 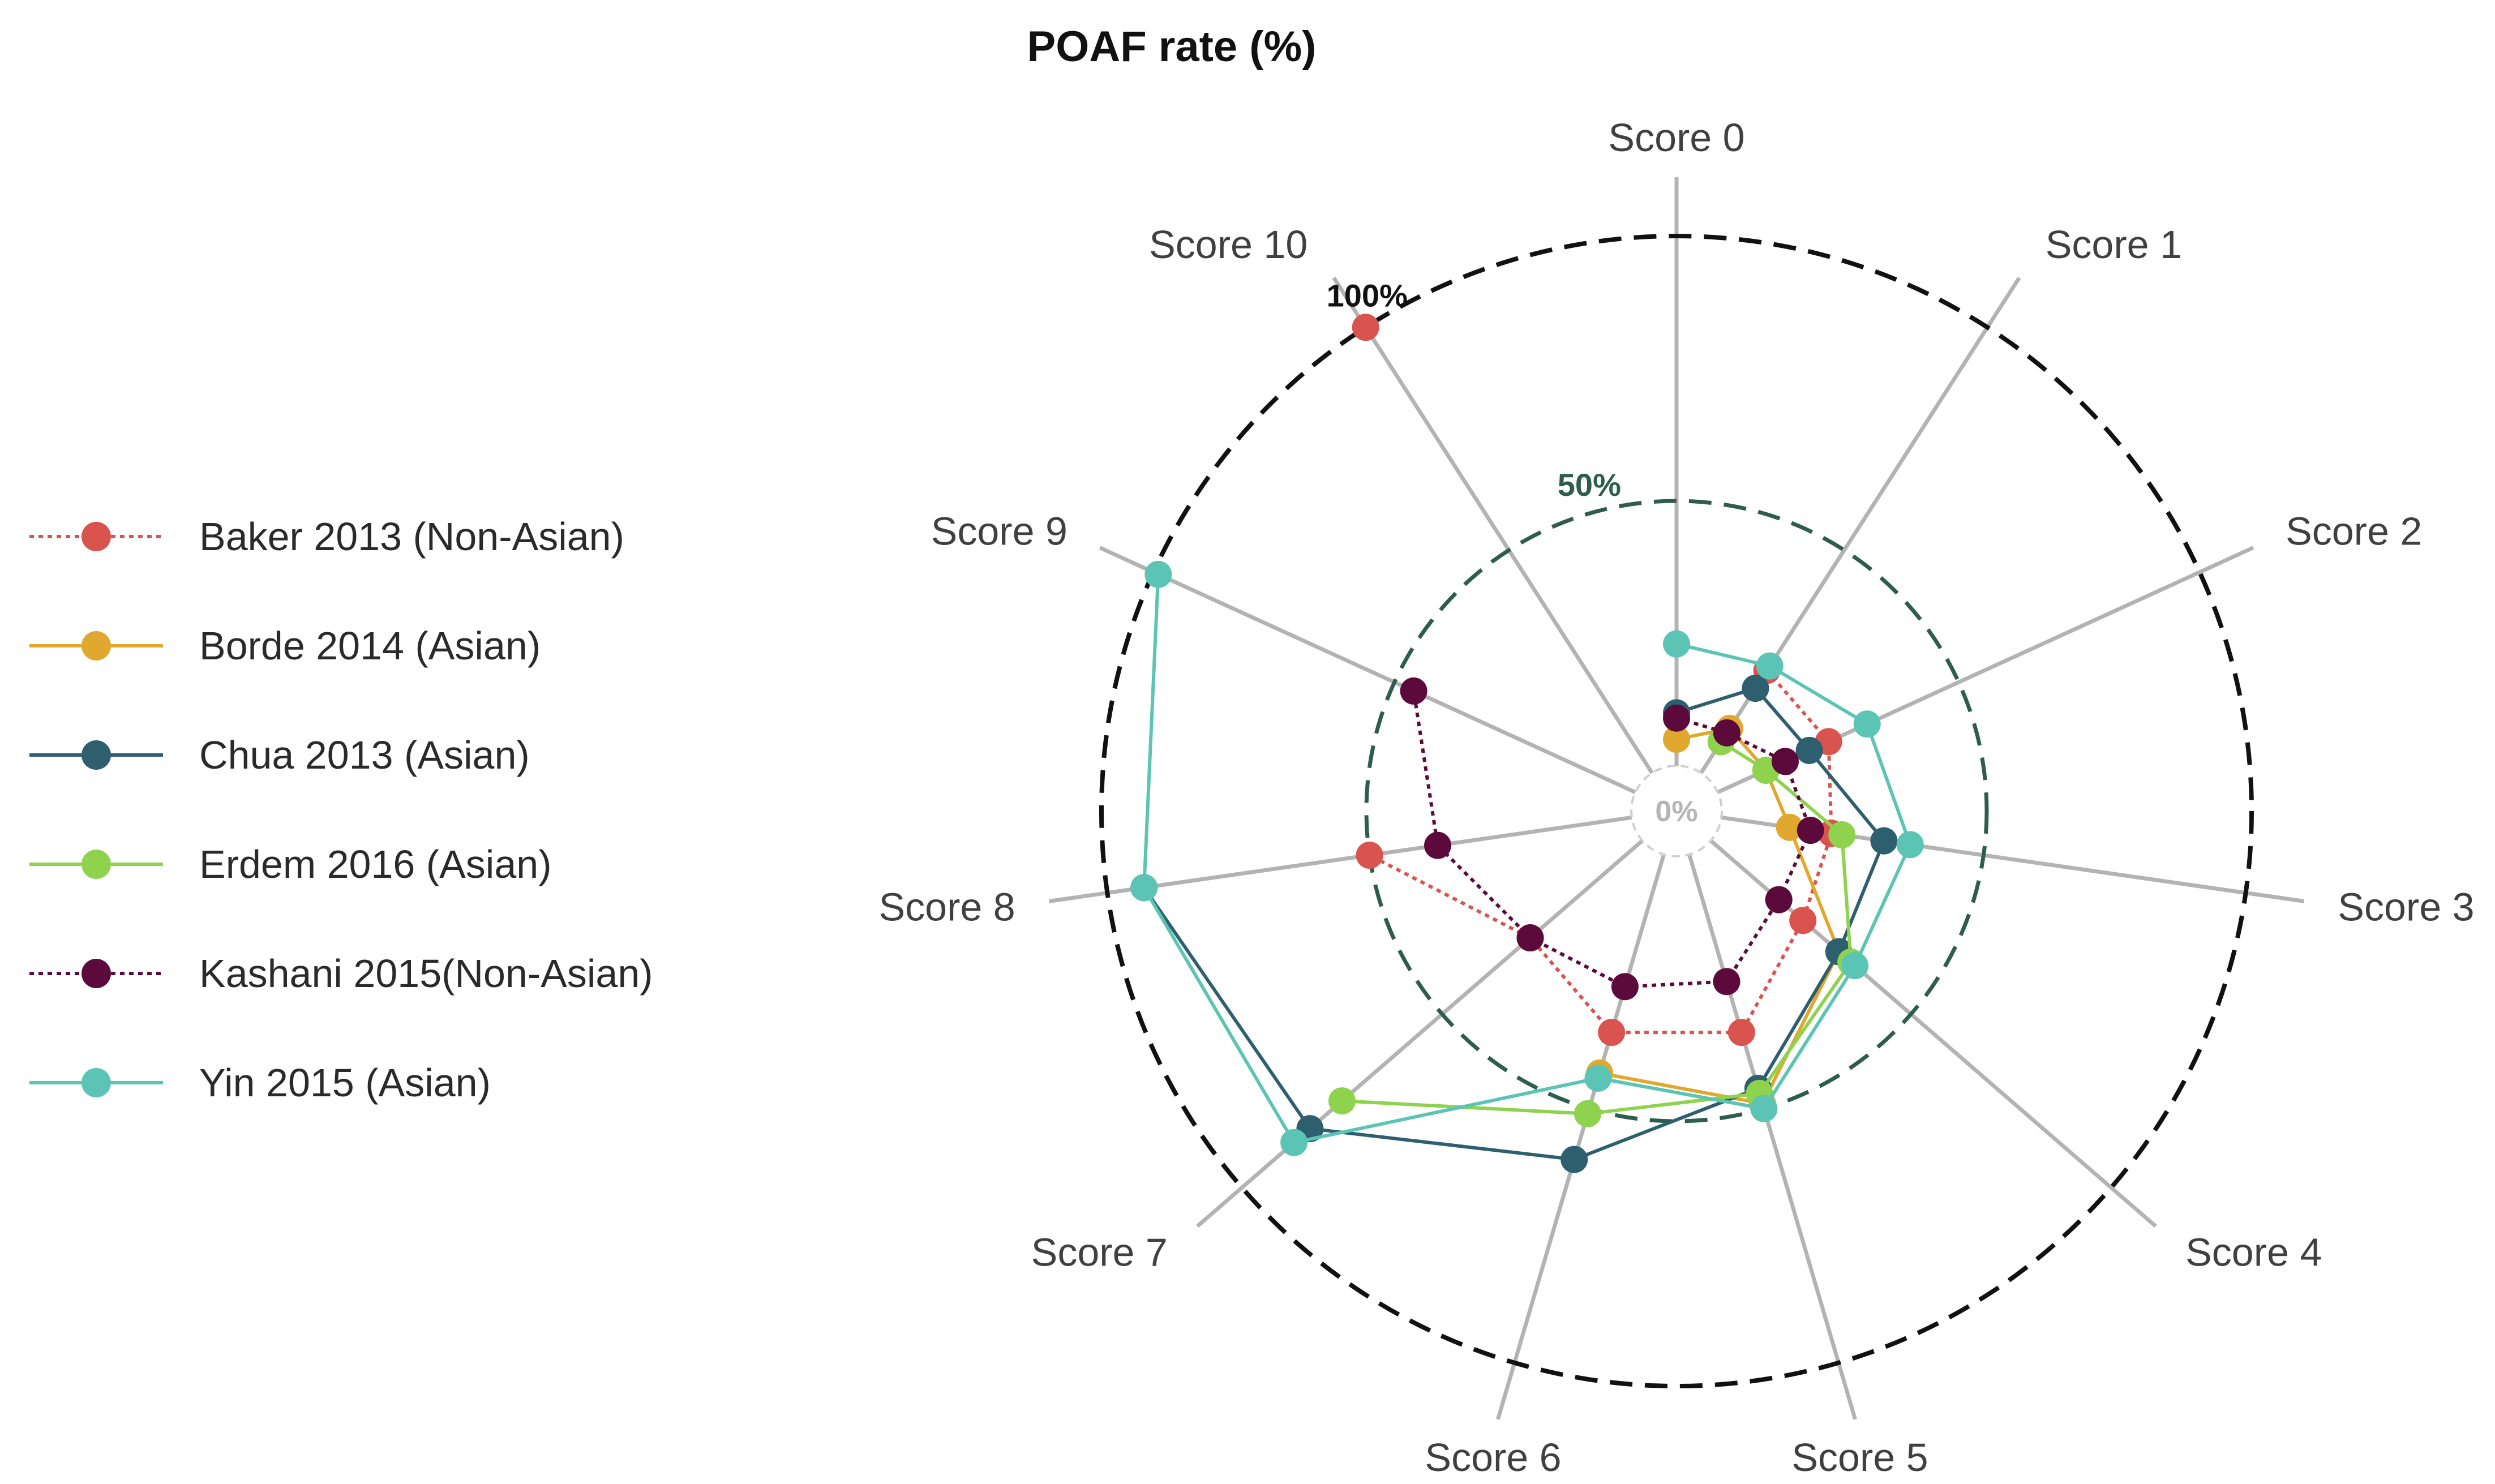 What do you see at coordinates (1367, 295) in the screenshot?
I see `ring-label-100: 100%` at bounding box center [1367, 295].